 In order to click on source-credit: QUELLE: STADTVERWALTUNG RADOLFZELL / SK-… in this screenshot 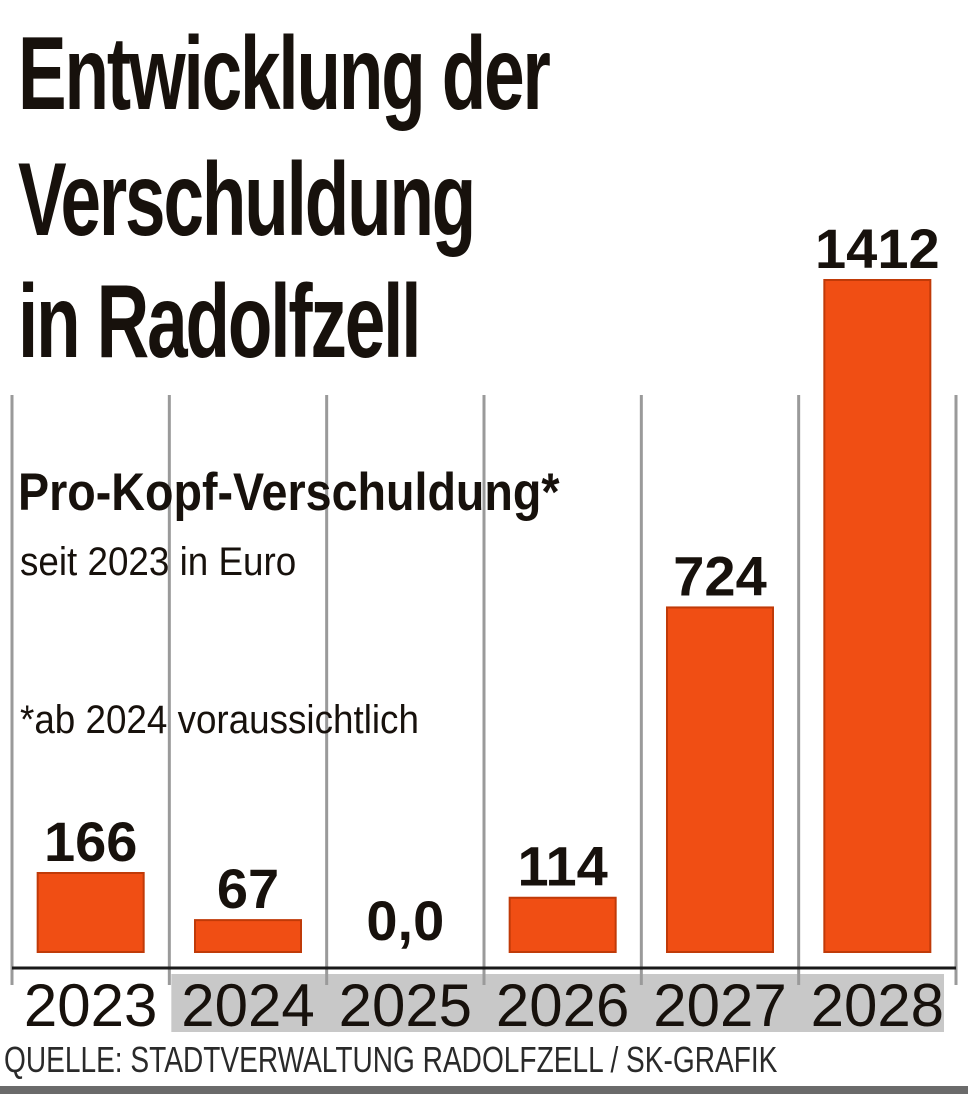, I will do `click(391, 1059)`.